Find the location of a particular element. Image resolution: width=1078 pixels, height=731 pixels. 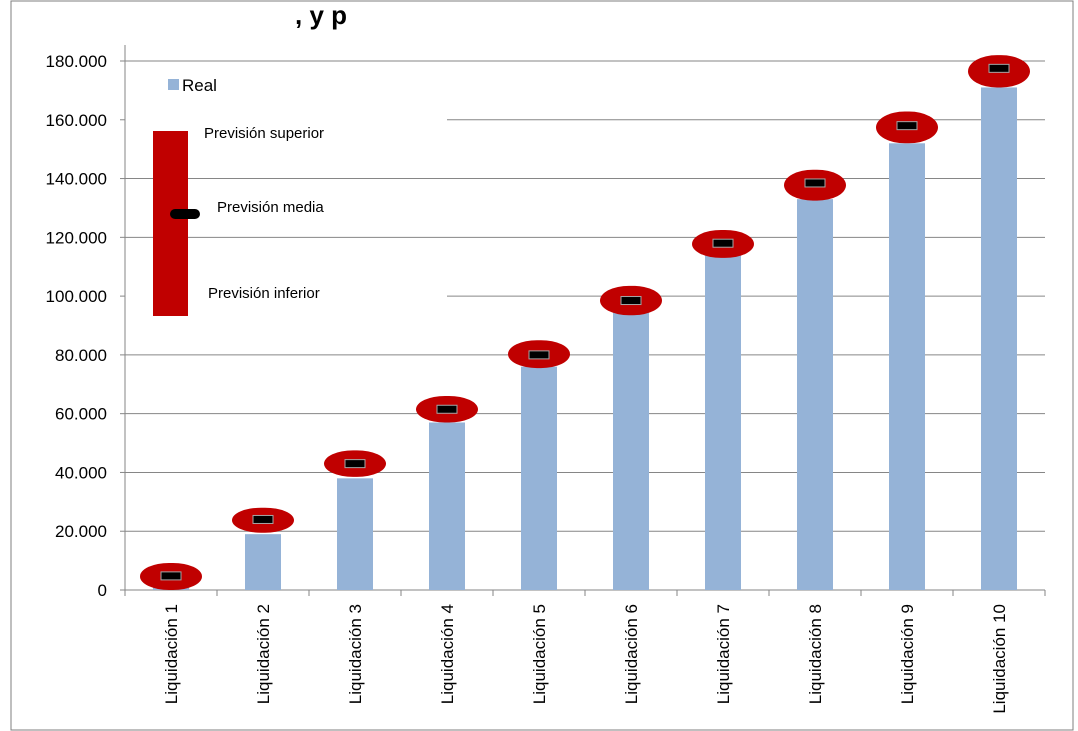

y-tick-label: 180.000 is located at coordinates (76, 61).